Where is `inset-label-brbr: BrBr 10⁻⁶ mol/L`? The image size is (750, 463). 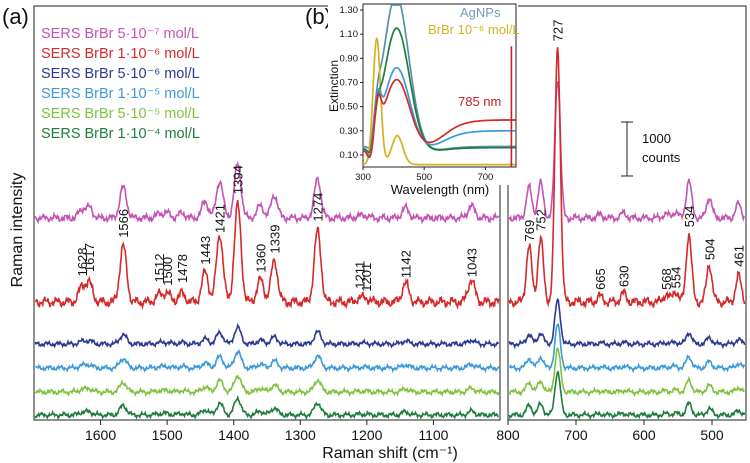
inset-label-brbr: BrBr 10⁻⁶ mol/L is located at coordinates (474, 29).